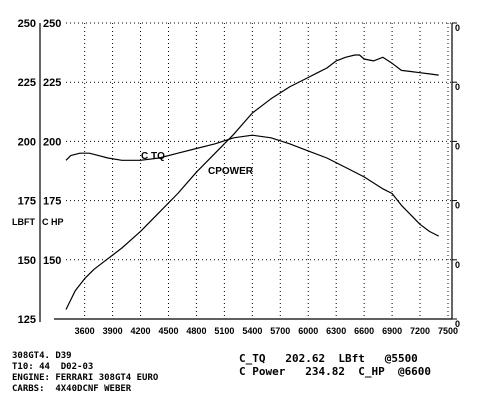 Image resolution: width=500 pixels, height=413 pixels. What do you see at coordinates (328, 358) in the screenshot?
I see `peak-torque-summary: C_TQ 202.62 LBft @5500` at bounding box center [328, 358].